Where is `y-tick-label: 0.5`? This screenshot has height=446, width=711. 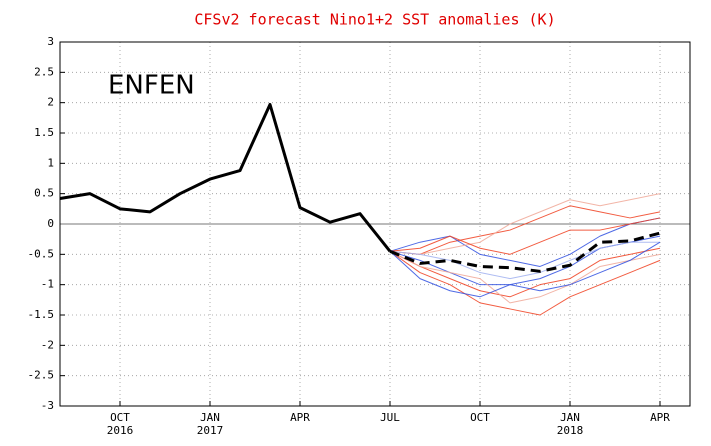
y-tick-label: 0.5 is located at coordinates (44, 193).